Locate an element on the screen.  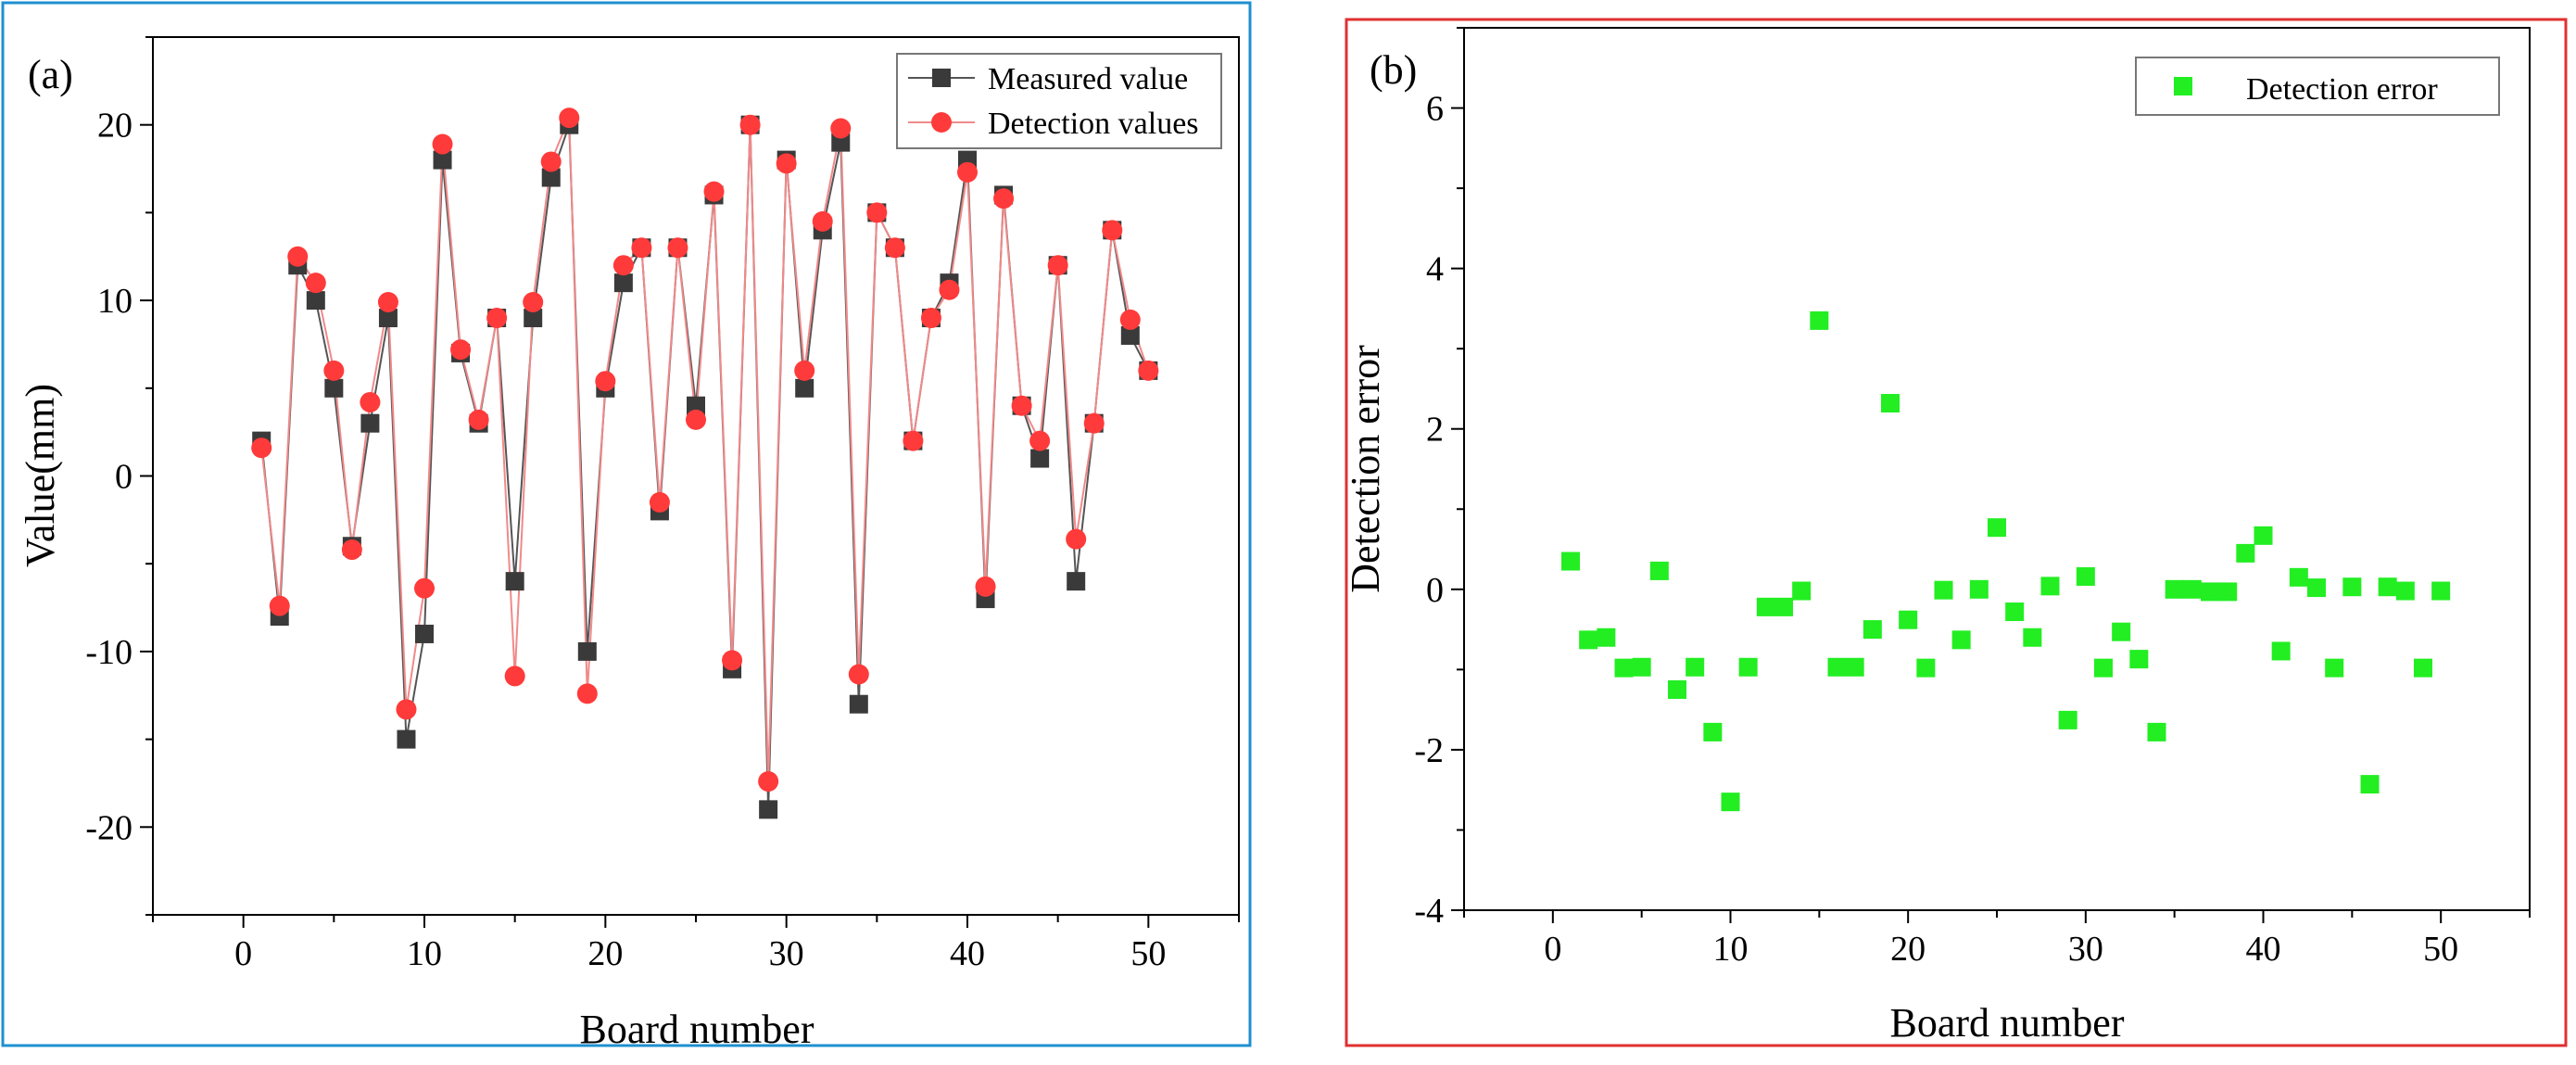
panel-b-ytick-label: 0 is located at coordinates (1435, 590).